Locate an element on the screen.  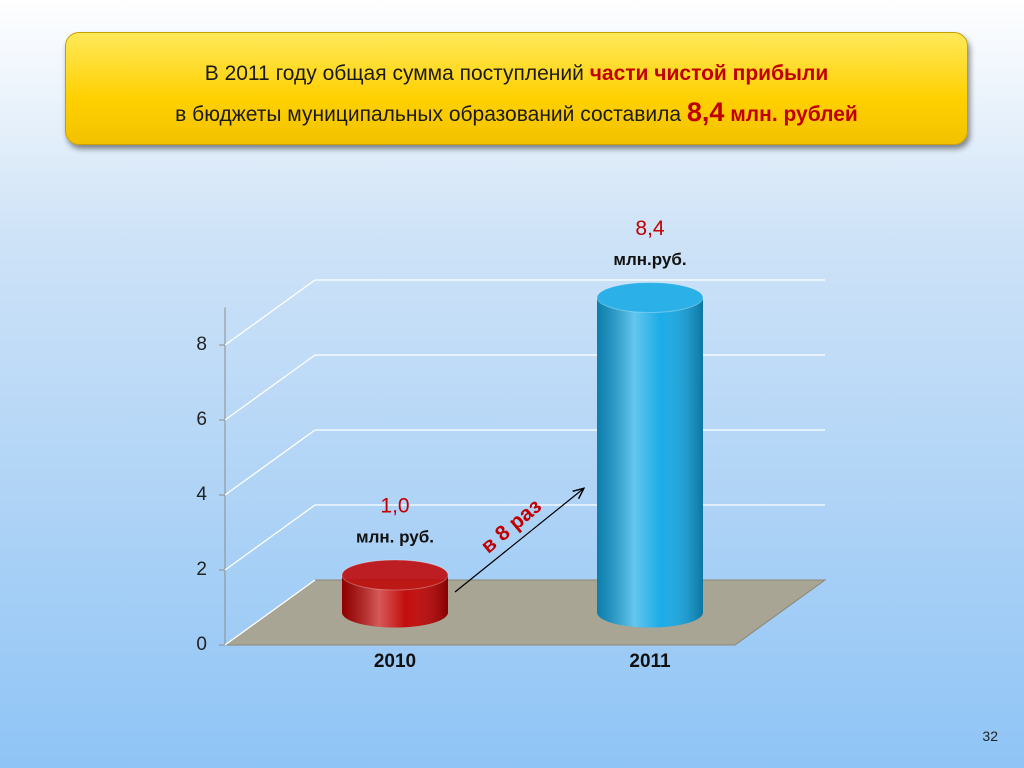
value-label: 8,4 is located at coordinates (650, 228).